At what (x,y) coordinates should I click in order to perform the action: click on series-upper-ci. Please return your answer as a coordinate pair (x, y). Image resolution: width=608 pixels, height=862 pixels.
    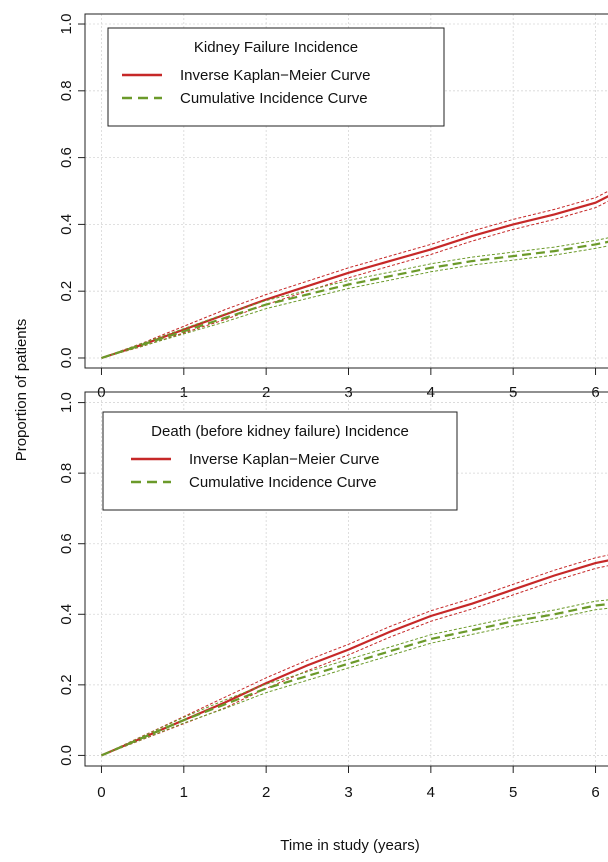
    Looking at the image, I should click on (354, 298).